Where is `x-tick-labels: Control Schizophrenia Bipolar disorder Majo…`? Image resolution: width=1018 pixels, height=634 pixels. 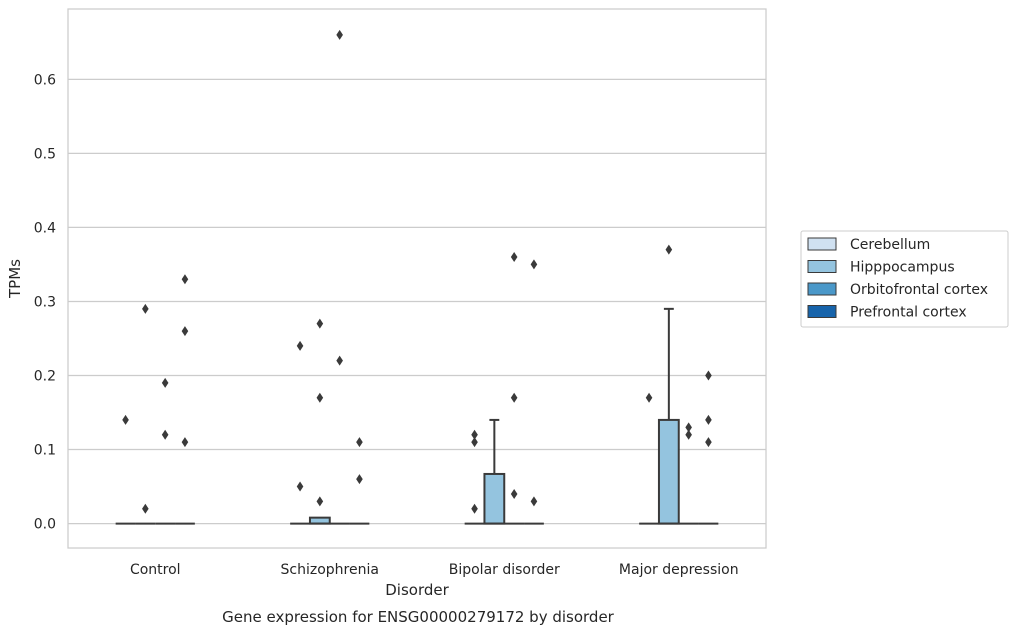 x-tick-labels: Control Schizophrenia Bipolar disorder Majo… is located at coordinates (434, 570).